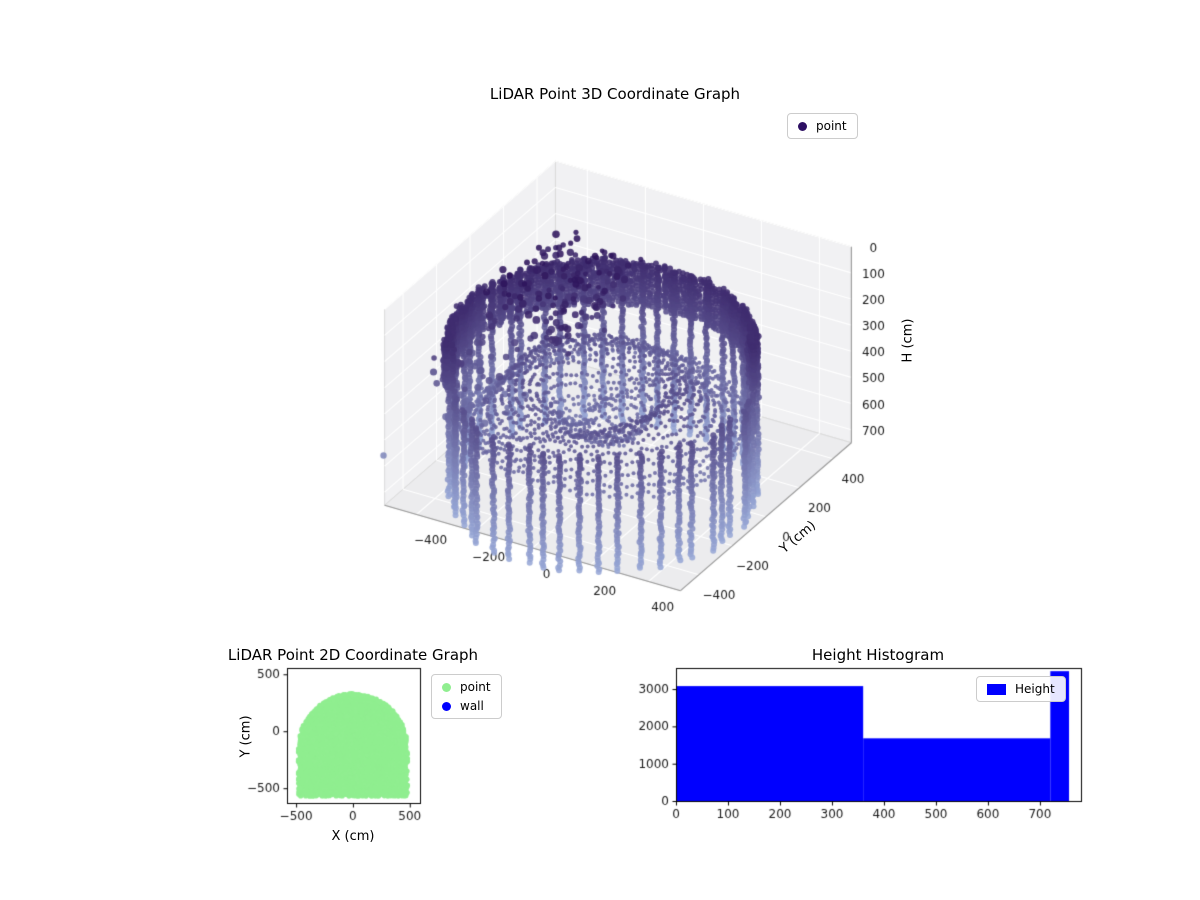 This screenshot has height=900, width=1200. Describe the element at coordinates (353, 836) in the screenshot. I see `plot2d-x-axis-label: X (cm)` at that location.